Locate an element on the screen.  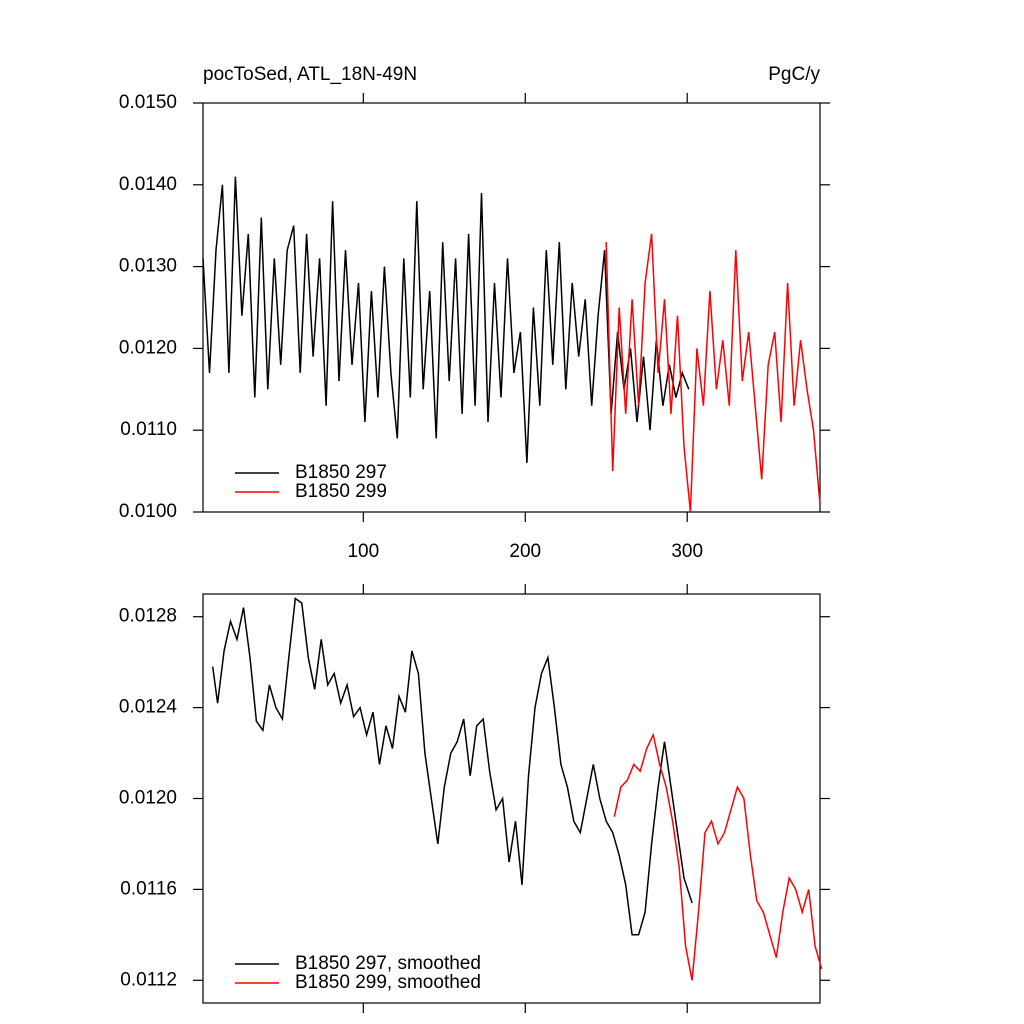
legend-label: B1850 299, smoothed is located at coordinates (388, 982).